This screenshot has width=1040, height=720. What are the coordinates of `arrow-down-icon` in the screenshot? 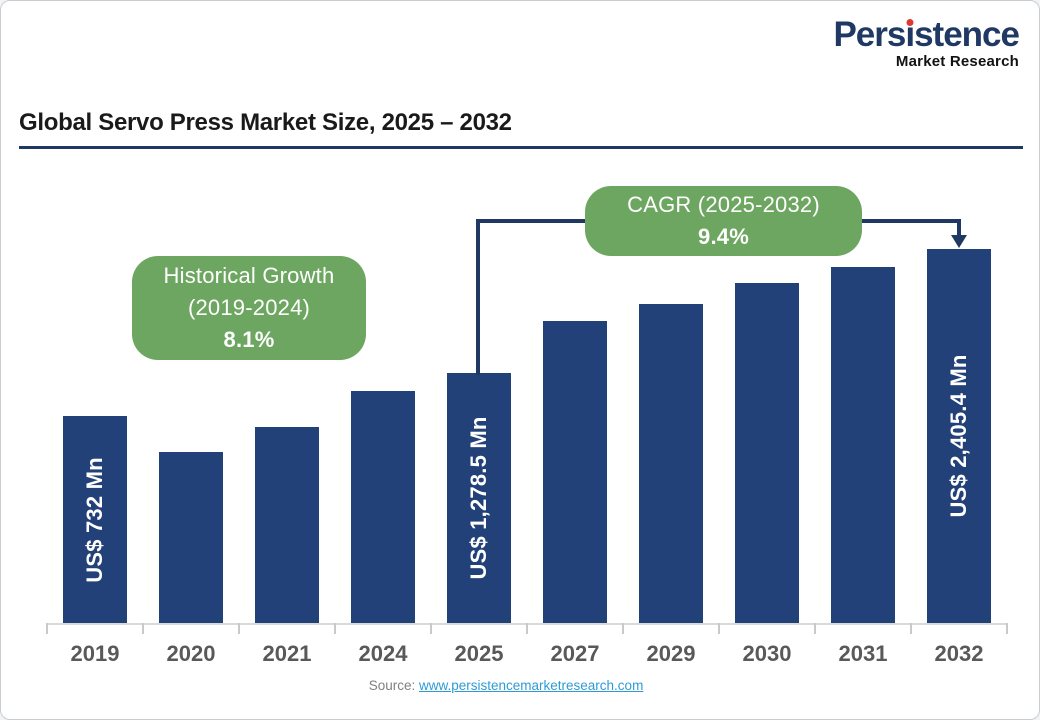 It's located at (959, 241).